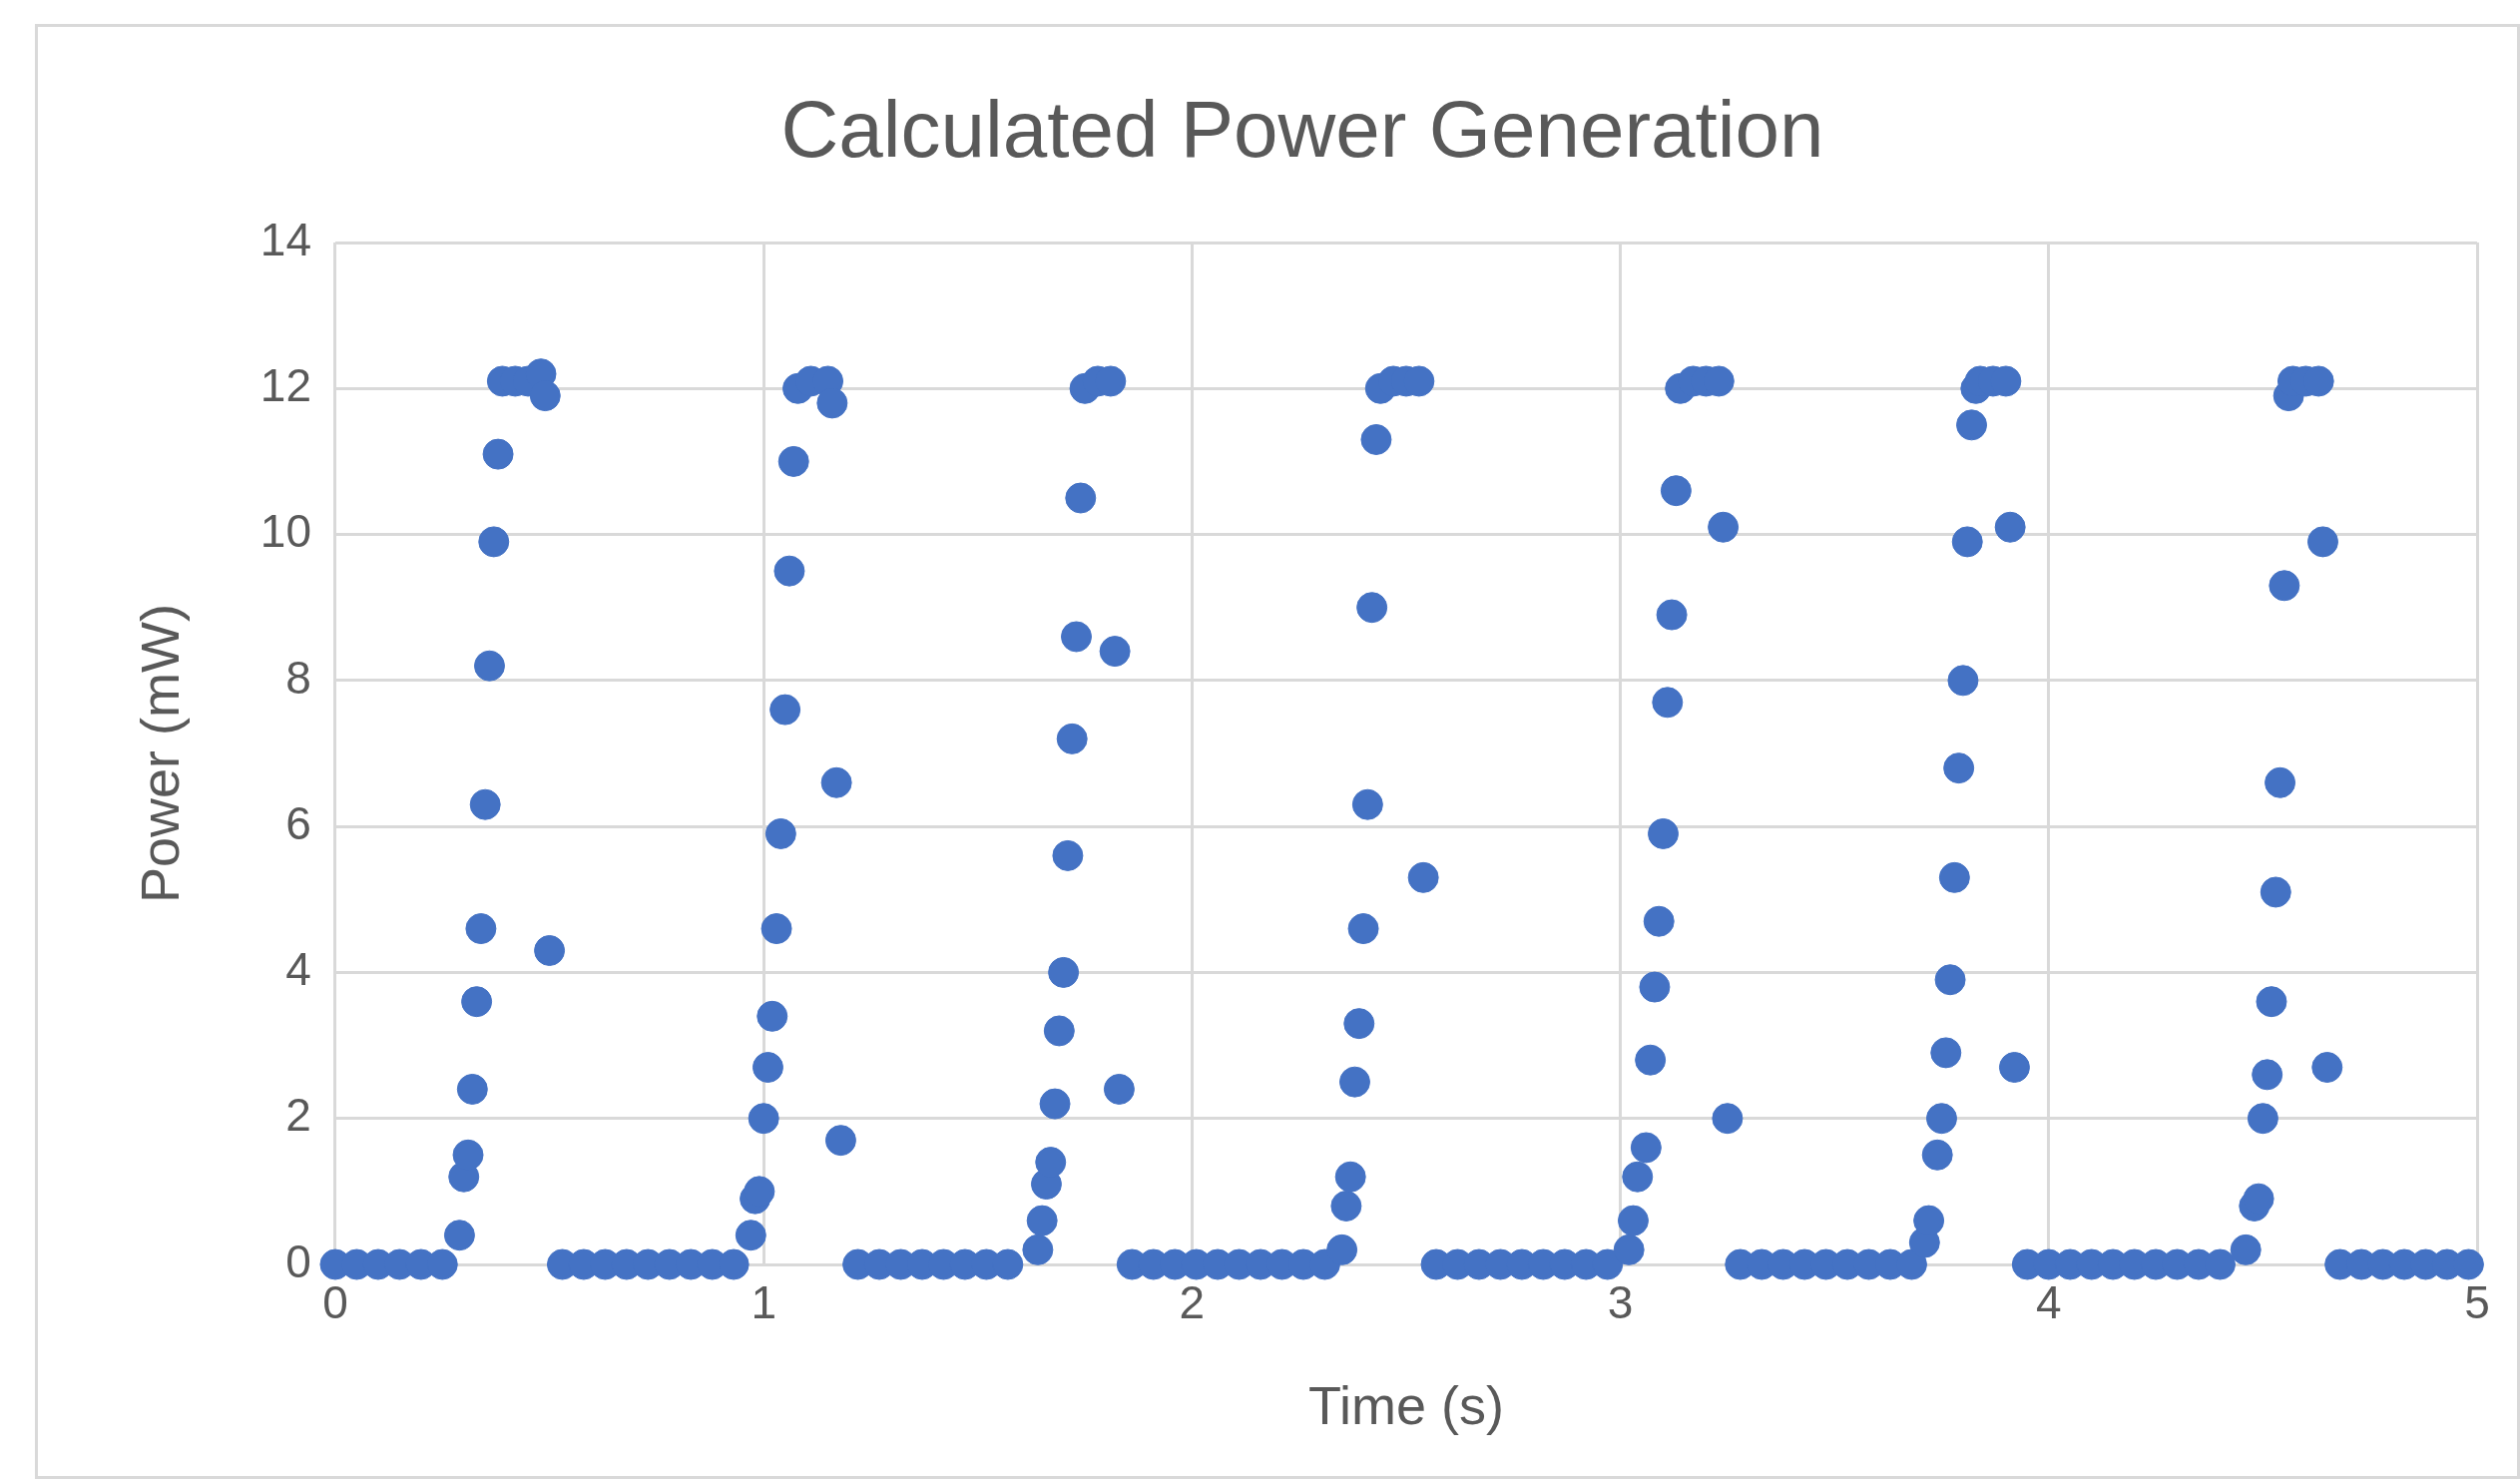  I want to click on x-tick-label: 1, so click(763, 1302).